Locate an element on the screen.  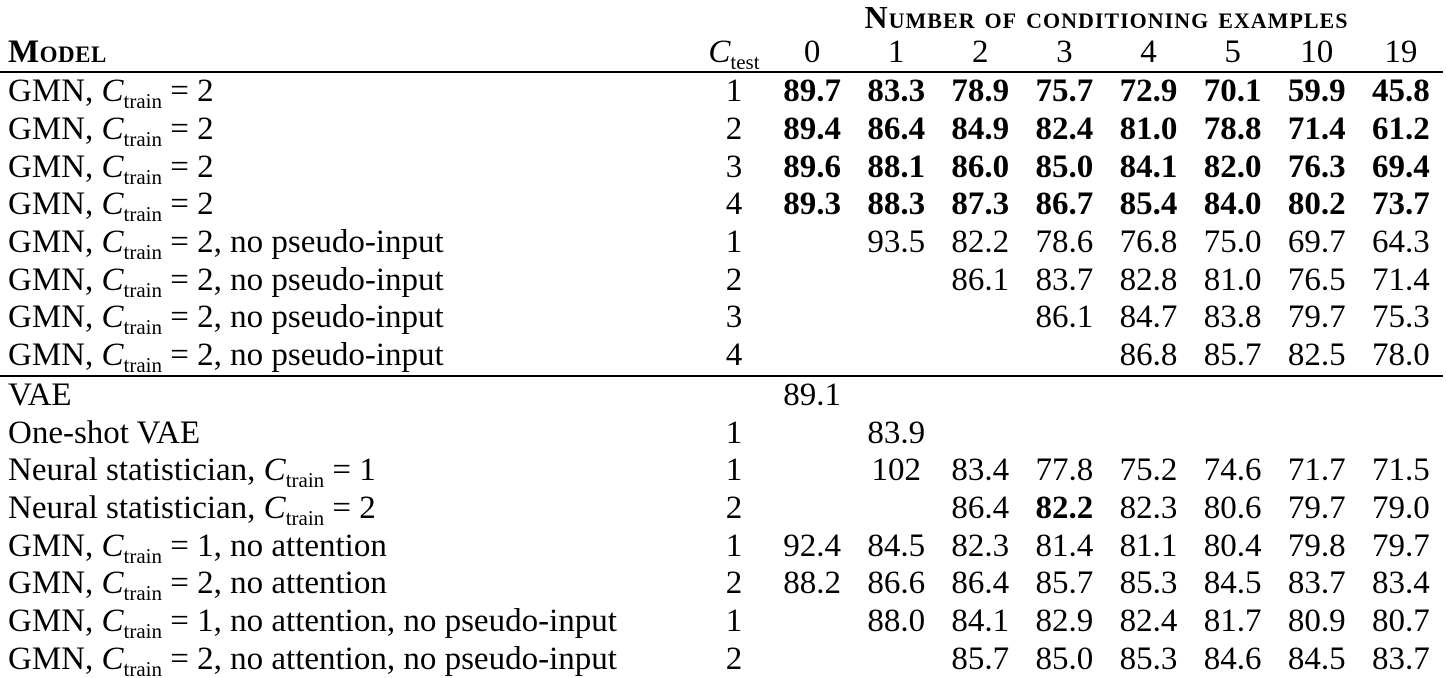
value-cell: 79.8 is located at coordinates (1316, 545).